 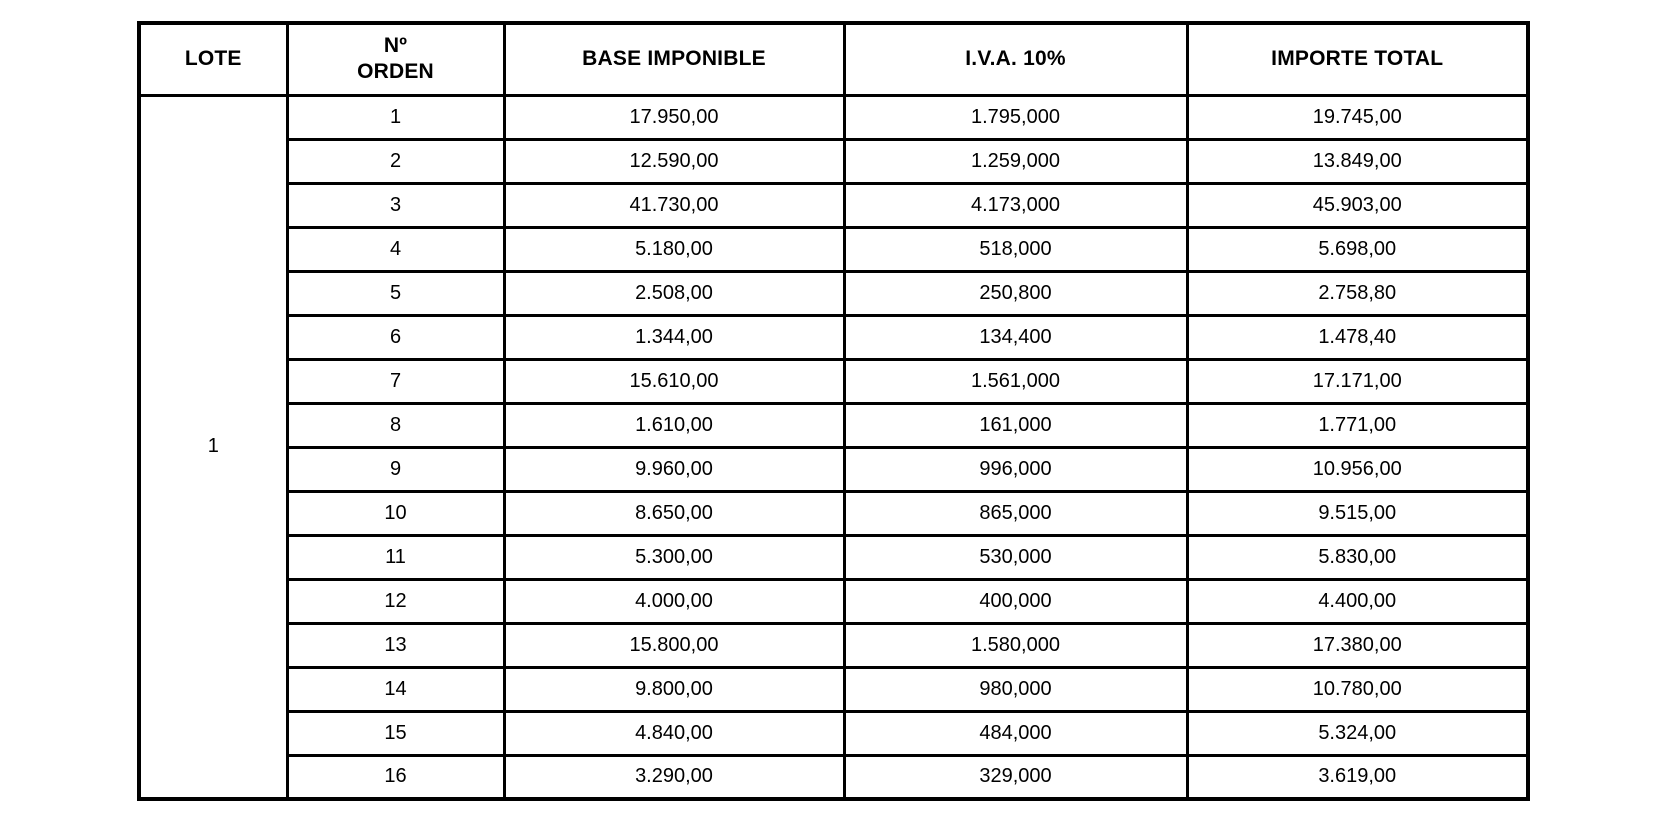 I want to click on cell-base-imponible: 4.000,00, so click(x=674, y=601).